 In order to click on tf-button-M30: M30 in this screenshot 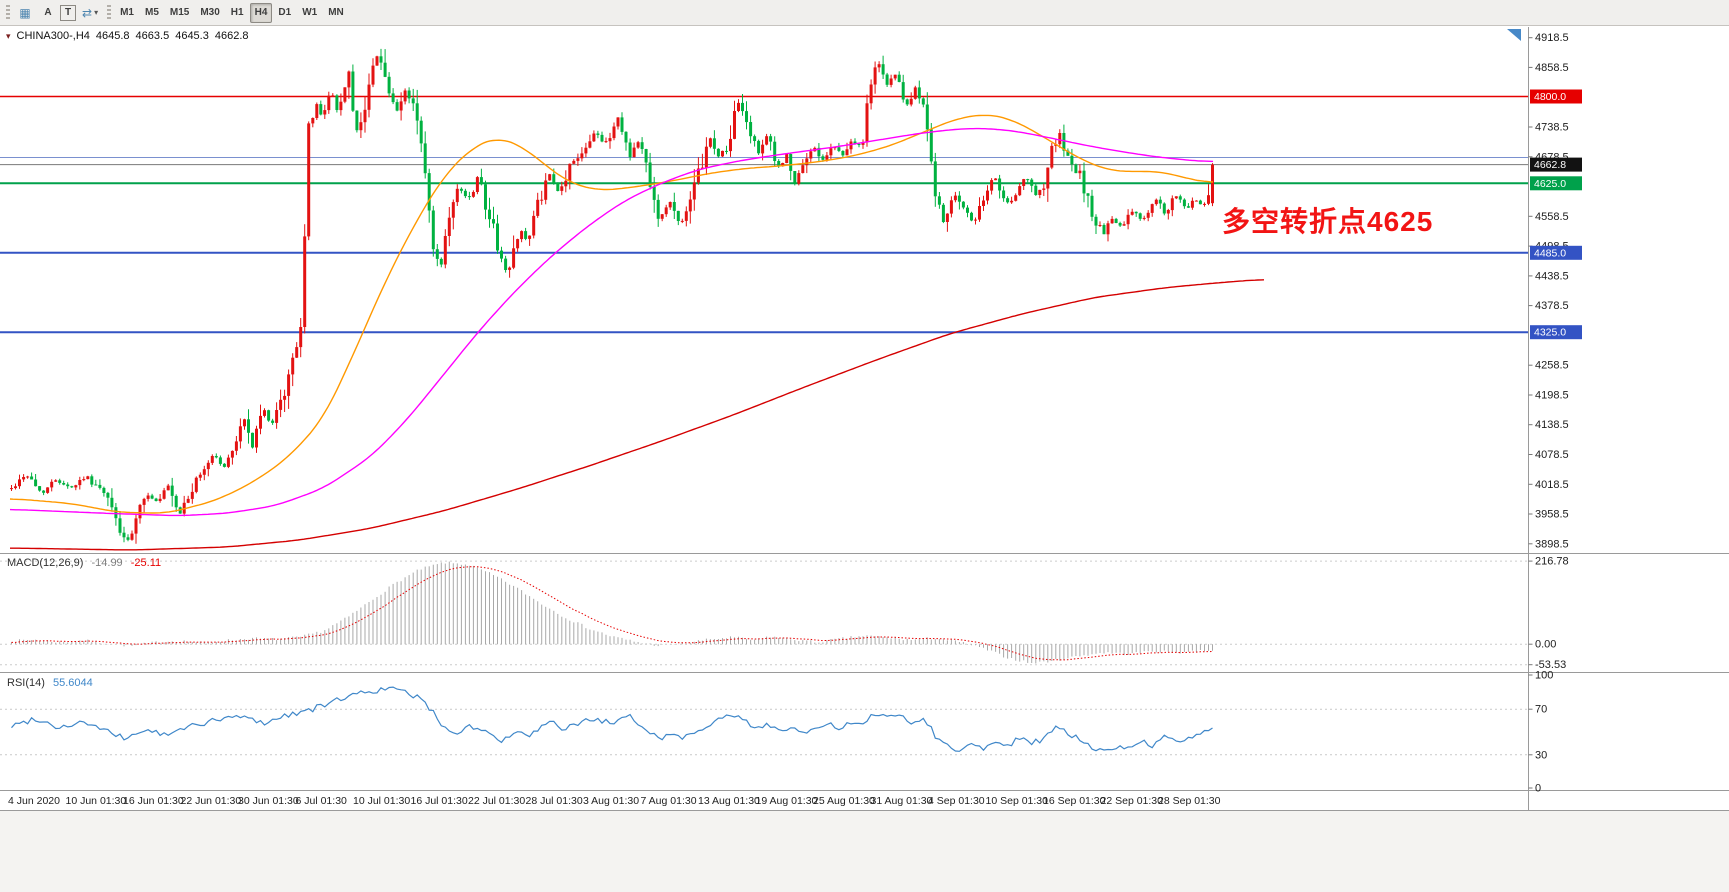, I will do `click(209, 13)`.